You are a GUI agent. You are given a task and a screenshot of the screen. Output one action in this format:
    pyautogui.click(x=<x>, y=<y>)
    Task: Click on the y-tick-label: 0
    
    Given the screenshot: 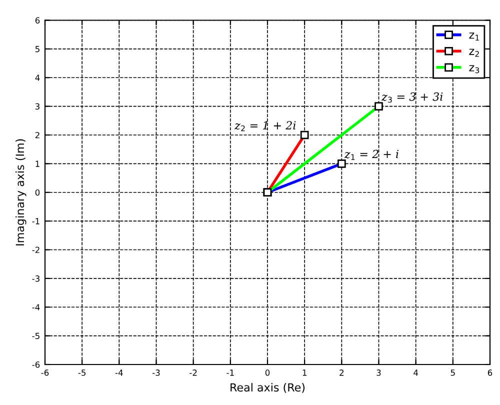 What is the action you would take?
    pyautogui.click(x=37, y=192)
    